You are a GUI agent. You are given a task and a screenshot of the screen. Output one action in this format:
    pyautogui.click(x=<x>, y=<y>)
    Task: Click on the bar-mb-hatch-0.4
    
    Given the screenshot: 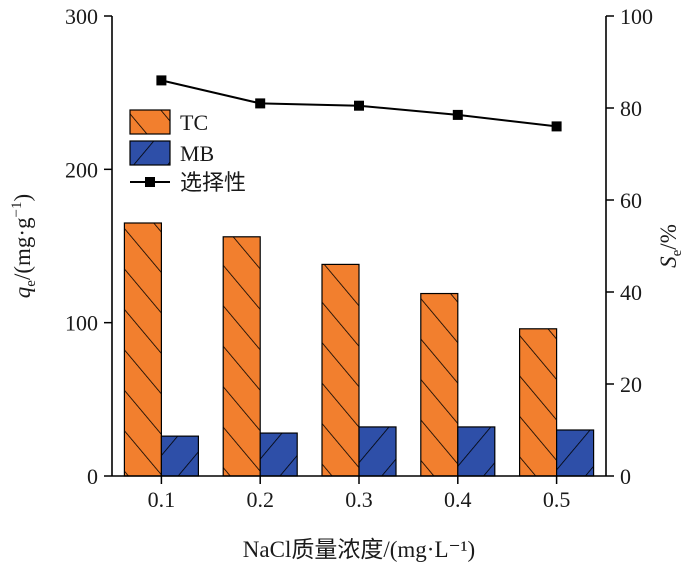 What is the action you would take?
    pyautogui.click(x=476, y=451)
    